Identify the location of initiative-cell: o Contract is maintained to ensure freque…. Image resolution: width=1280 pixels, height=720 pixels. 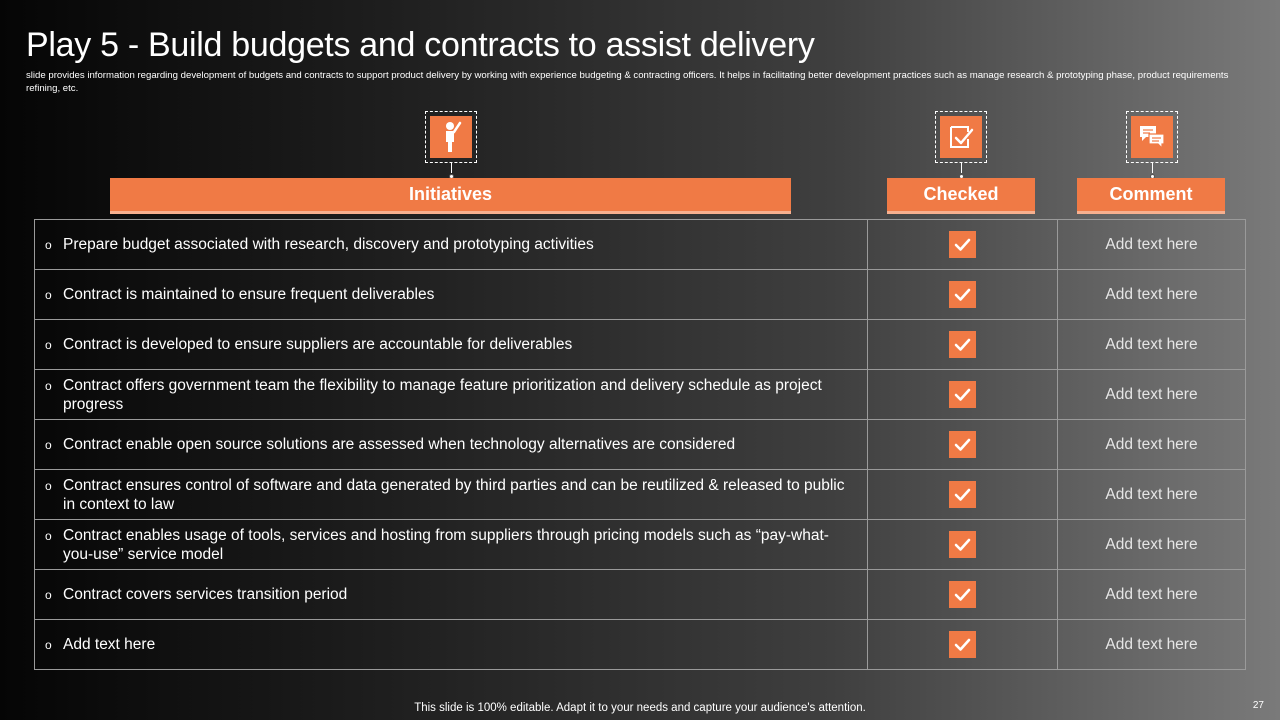
(451, 294).